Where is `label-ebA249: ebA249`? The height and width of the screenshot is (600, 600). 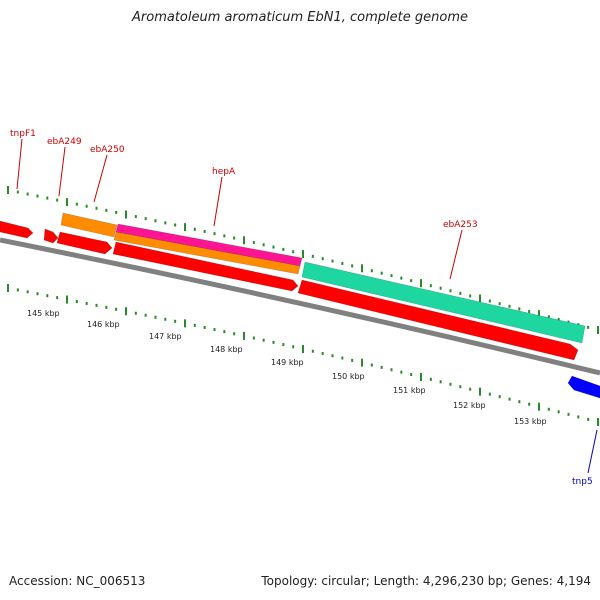 label-ebA249: ebA249 is located at coordinates (64, 142).